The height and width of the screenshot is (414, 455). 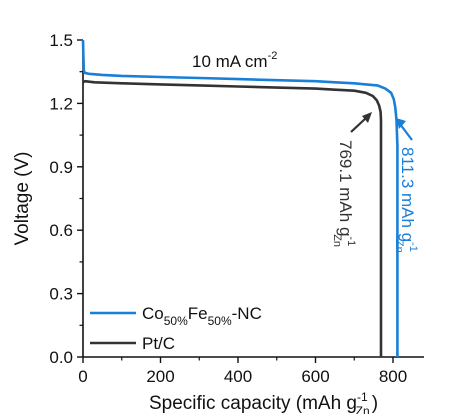 I want to click on y-tick-label: 1.2, so click(x=61, y=103).